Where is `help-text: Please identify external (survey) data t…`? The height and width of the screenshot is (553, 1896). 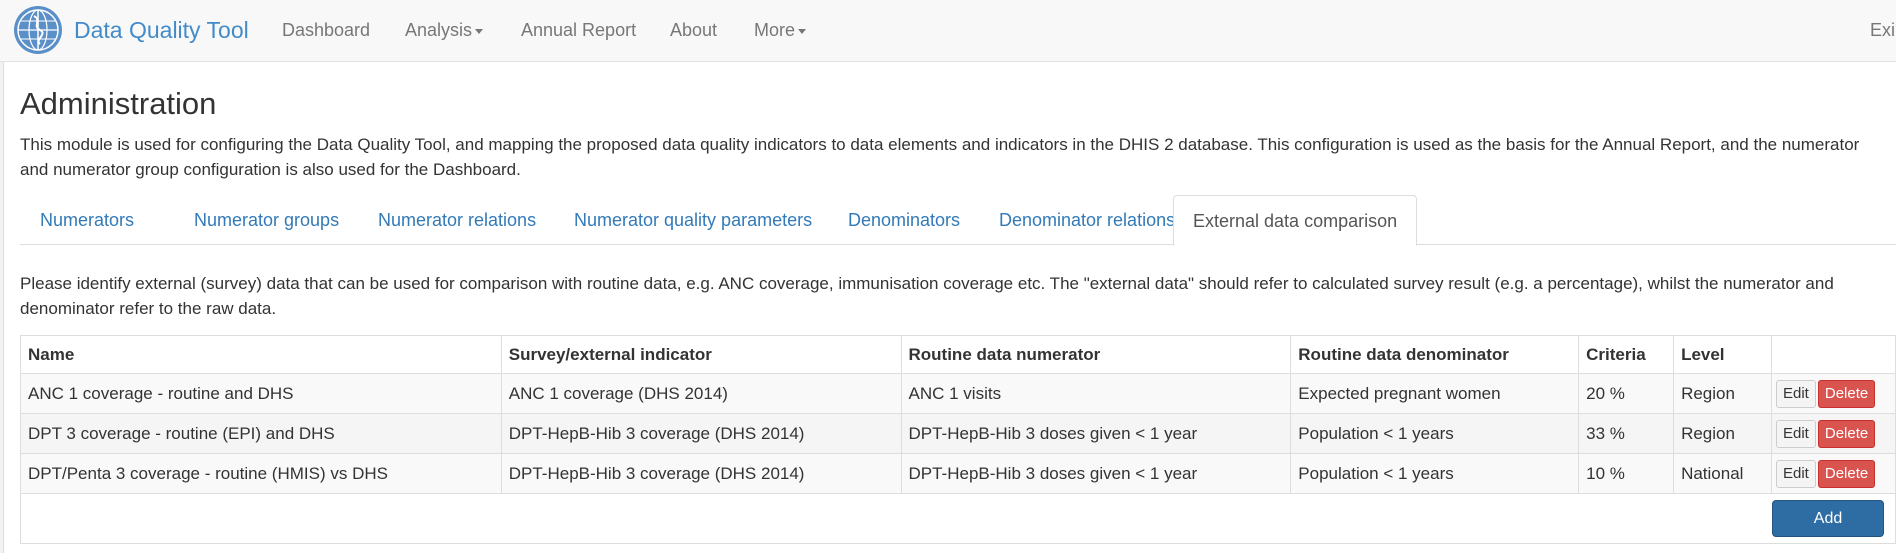
help-text: Please identify external (survey) data t… is located at coordinates (927, 296).